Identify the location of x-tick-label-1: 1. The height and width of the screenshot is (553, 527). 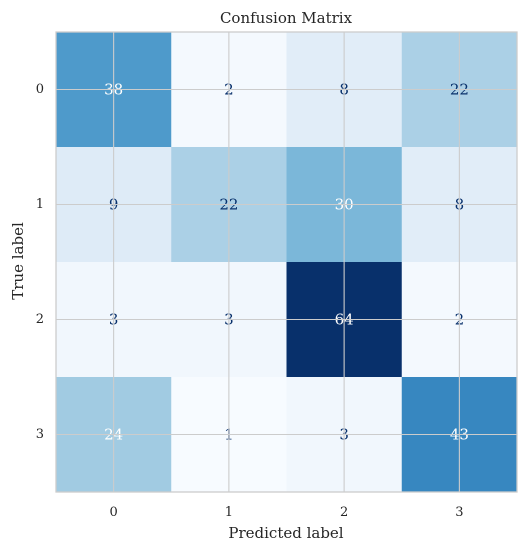
(229, 512).